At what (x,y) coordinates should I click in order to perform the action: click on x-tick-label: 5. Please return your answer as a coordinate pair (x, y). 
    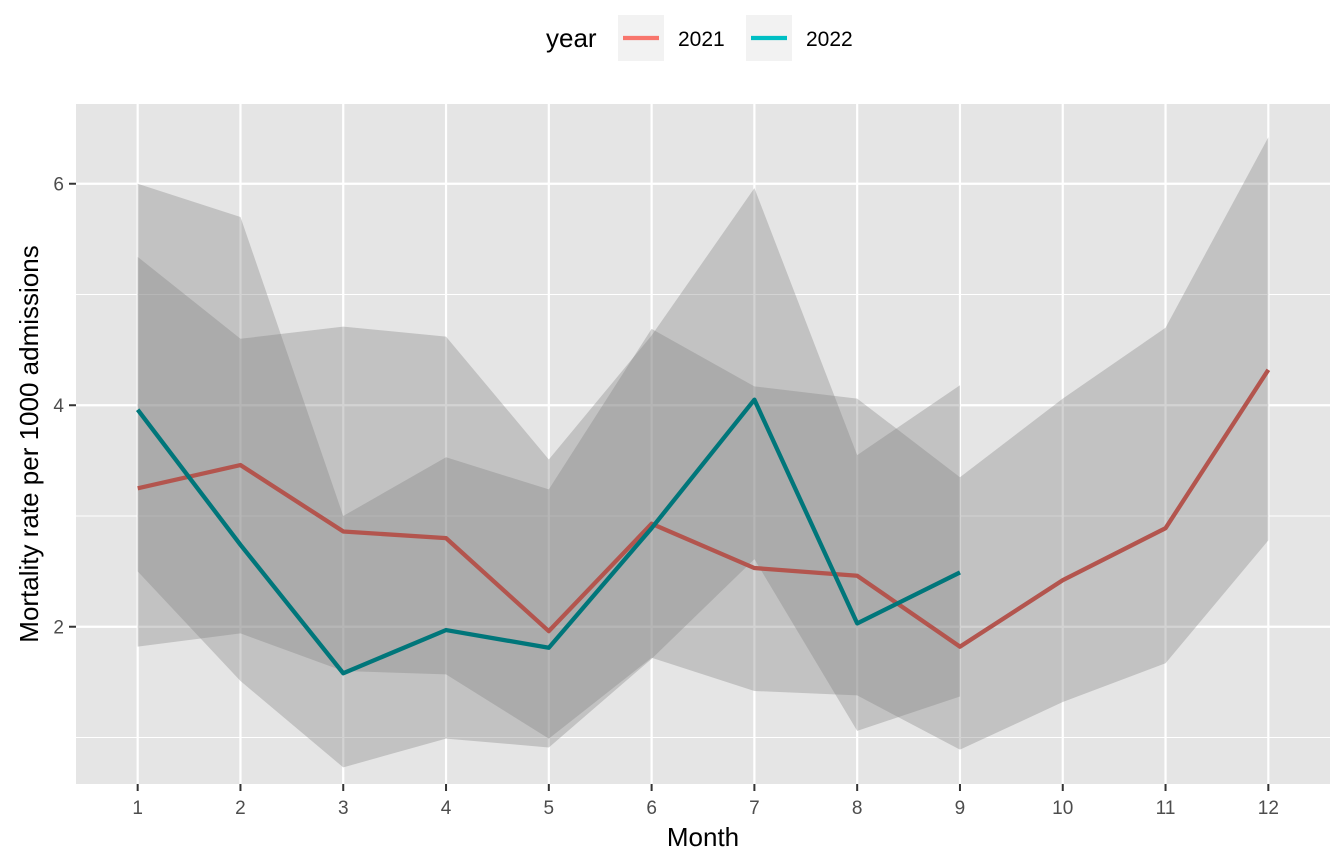
    Looking at the image, I should click on (549, 808).